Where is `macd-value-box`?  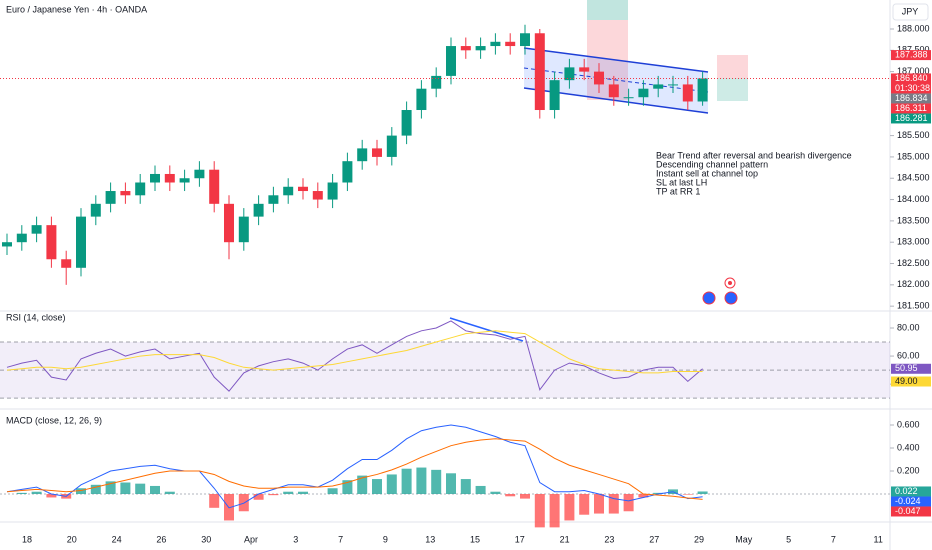 macd-value-box is located at coordinates (911, 511).